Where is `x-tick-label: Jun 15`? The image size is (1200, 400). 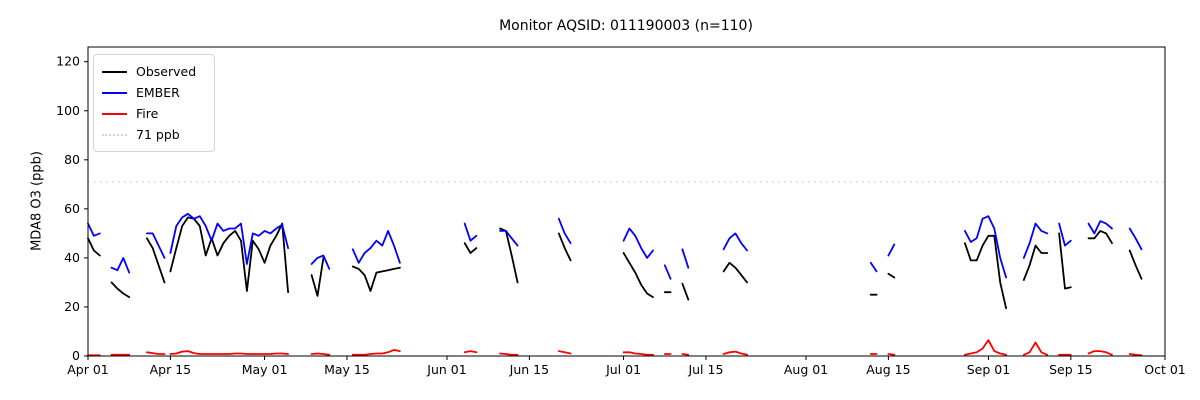
x-tick-label: Jun 15 is located at coordinates (529, 369).